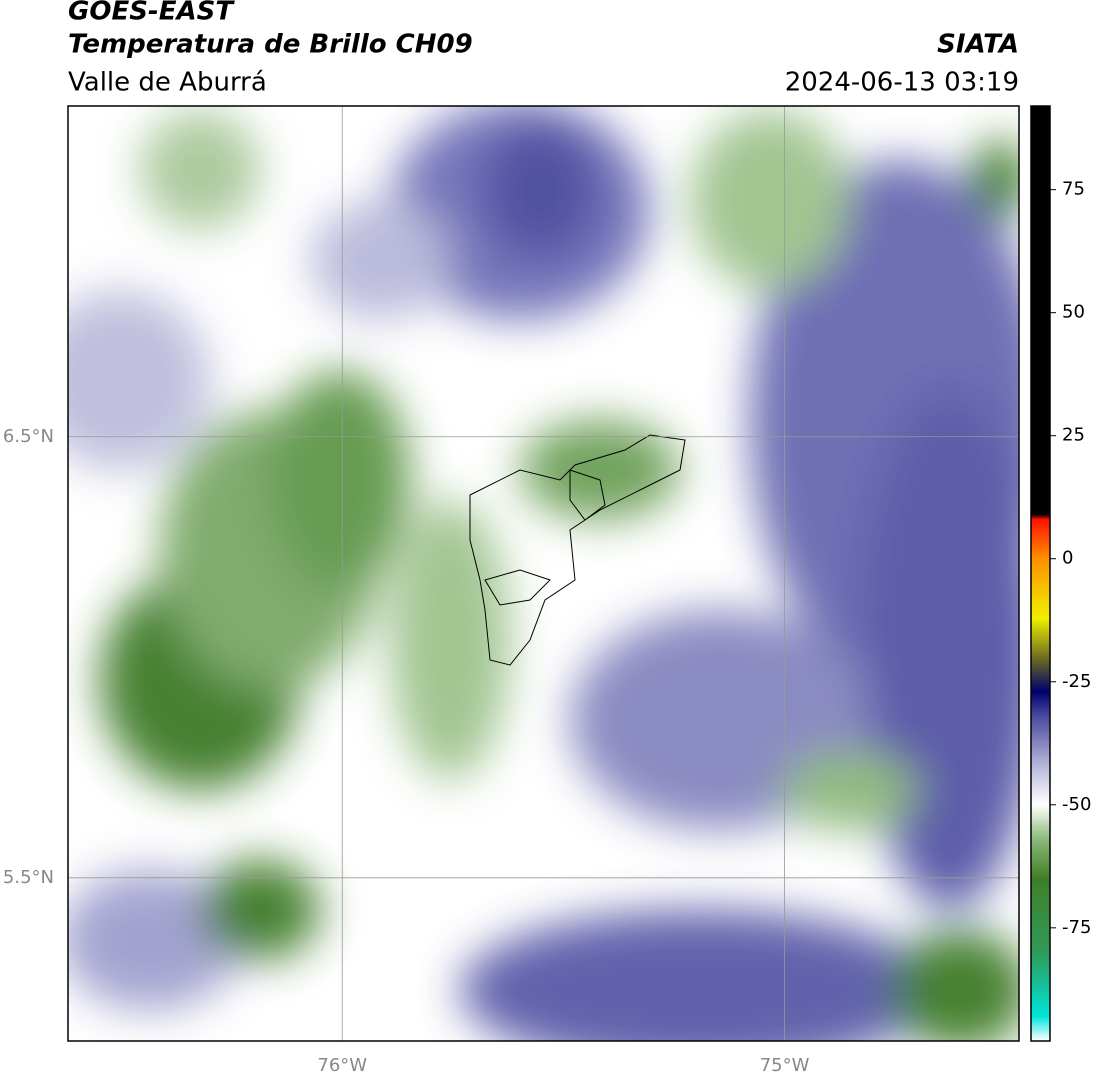 The image size is (1094, 1078). I want to click on colorbar-tick-label: 0, so click(1067, 558).